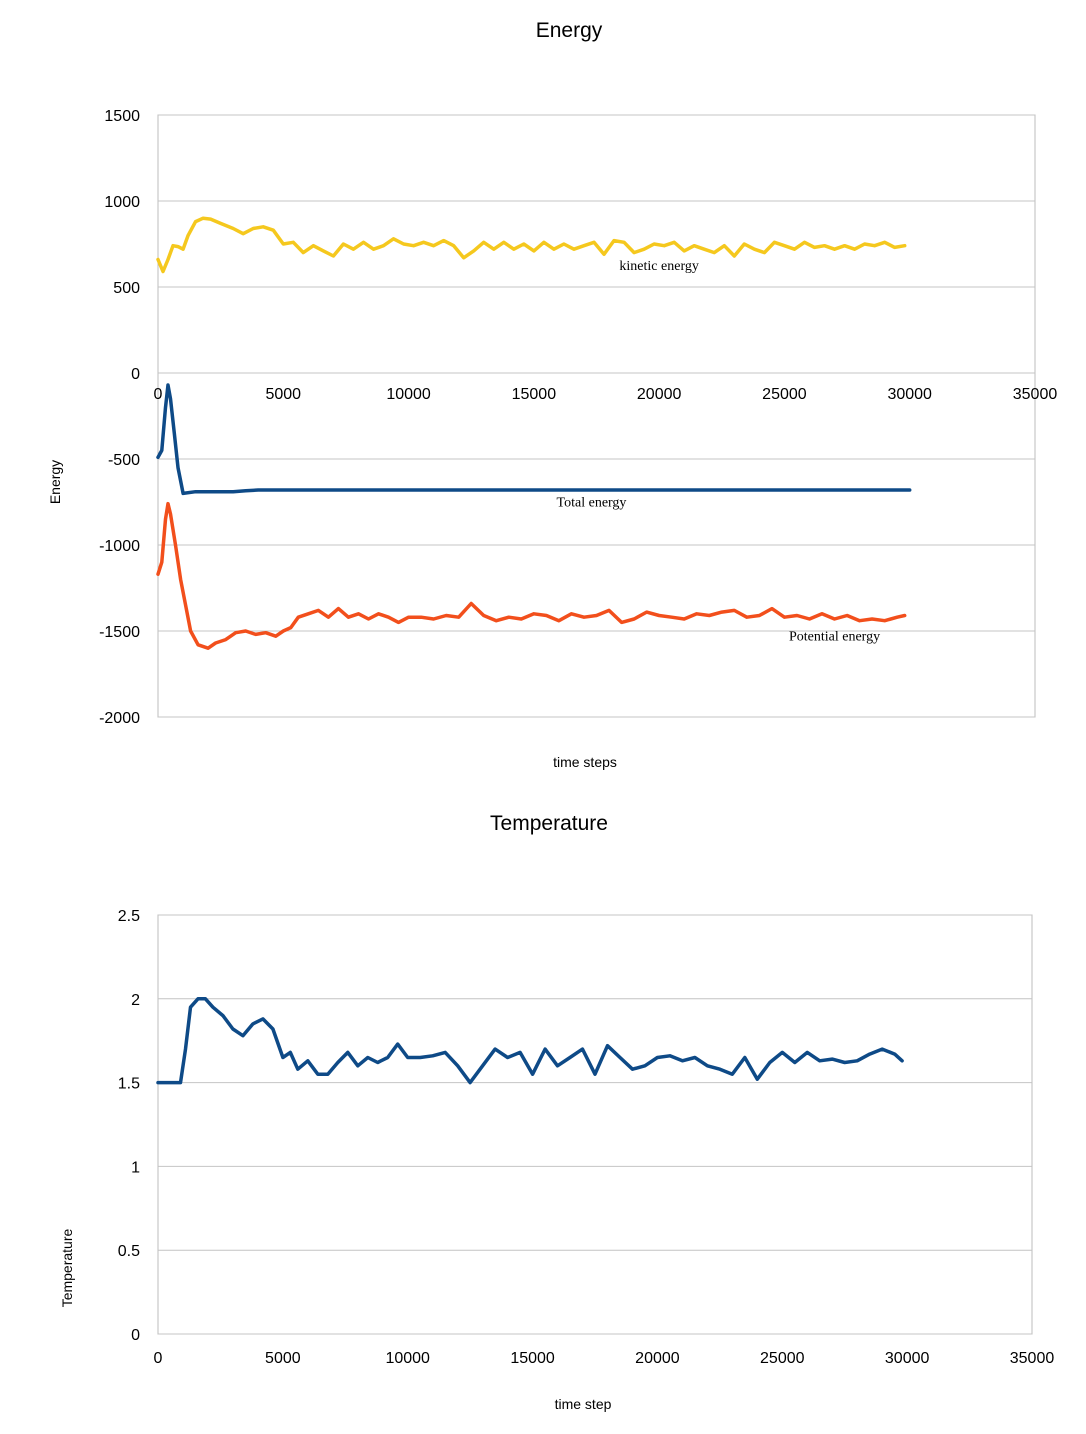 The height and width of the screenshot is (1434, 1086). I want to click on temperature-series-lines, so click(530, 1041).